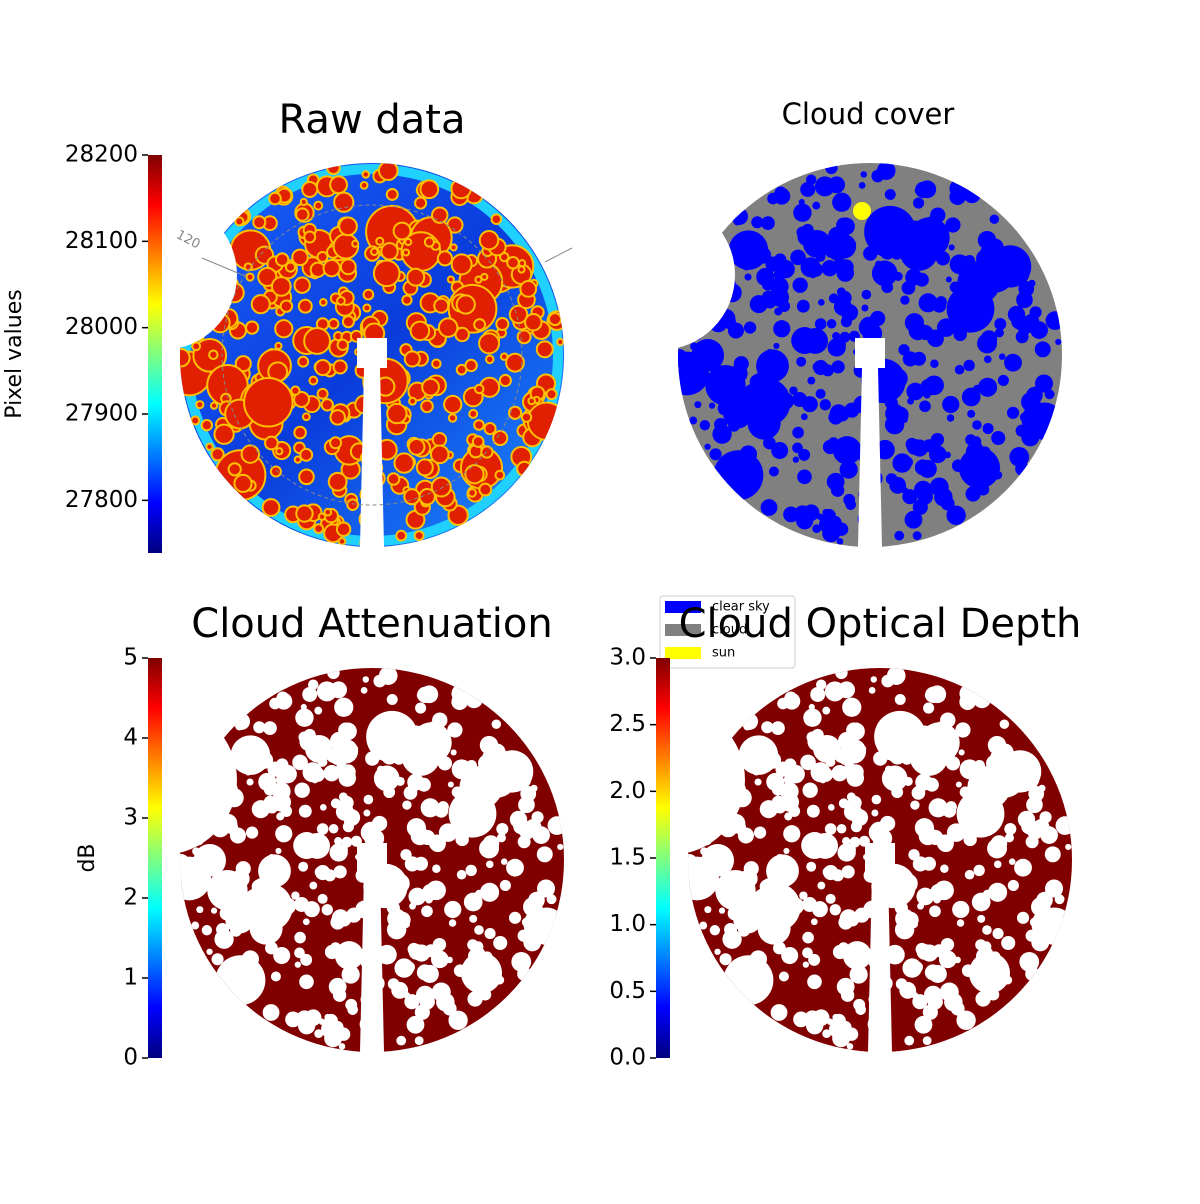 The image size is (1200, 1204). What do you see at coordinates (371, 624) in the screenshot?
I see `panel-title: Cloud Attenuation` at bounding box center [371, 624].